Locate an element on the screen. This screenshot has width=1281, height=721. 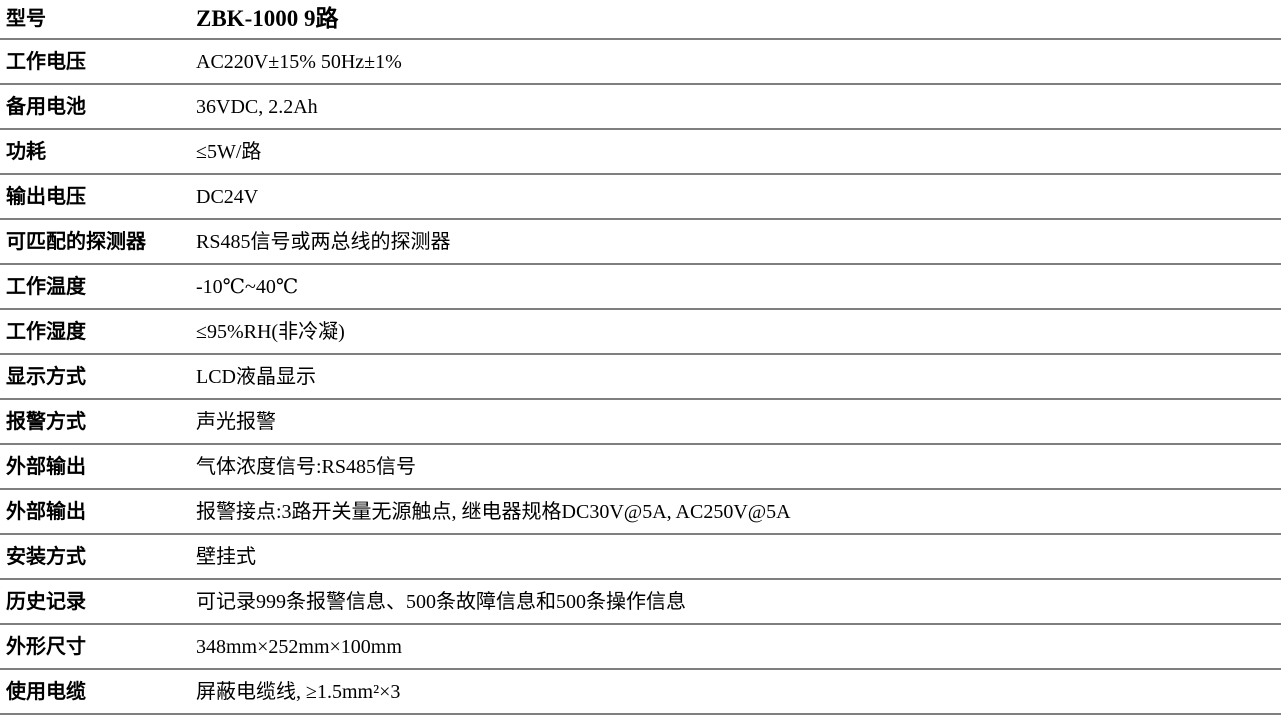
spec-value: 348mm×252mm×100mm is located at coordinates (299, 646).